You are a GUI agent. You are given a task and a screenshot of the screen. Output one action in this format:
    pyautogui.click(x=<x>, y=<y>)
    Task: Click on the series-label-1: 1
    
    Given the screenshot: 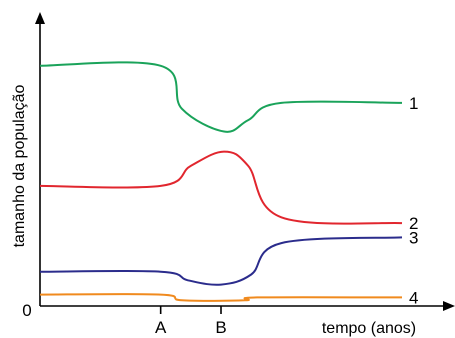 What is the action you would take?
    pyautogui.click(x=413, y=103)
    